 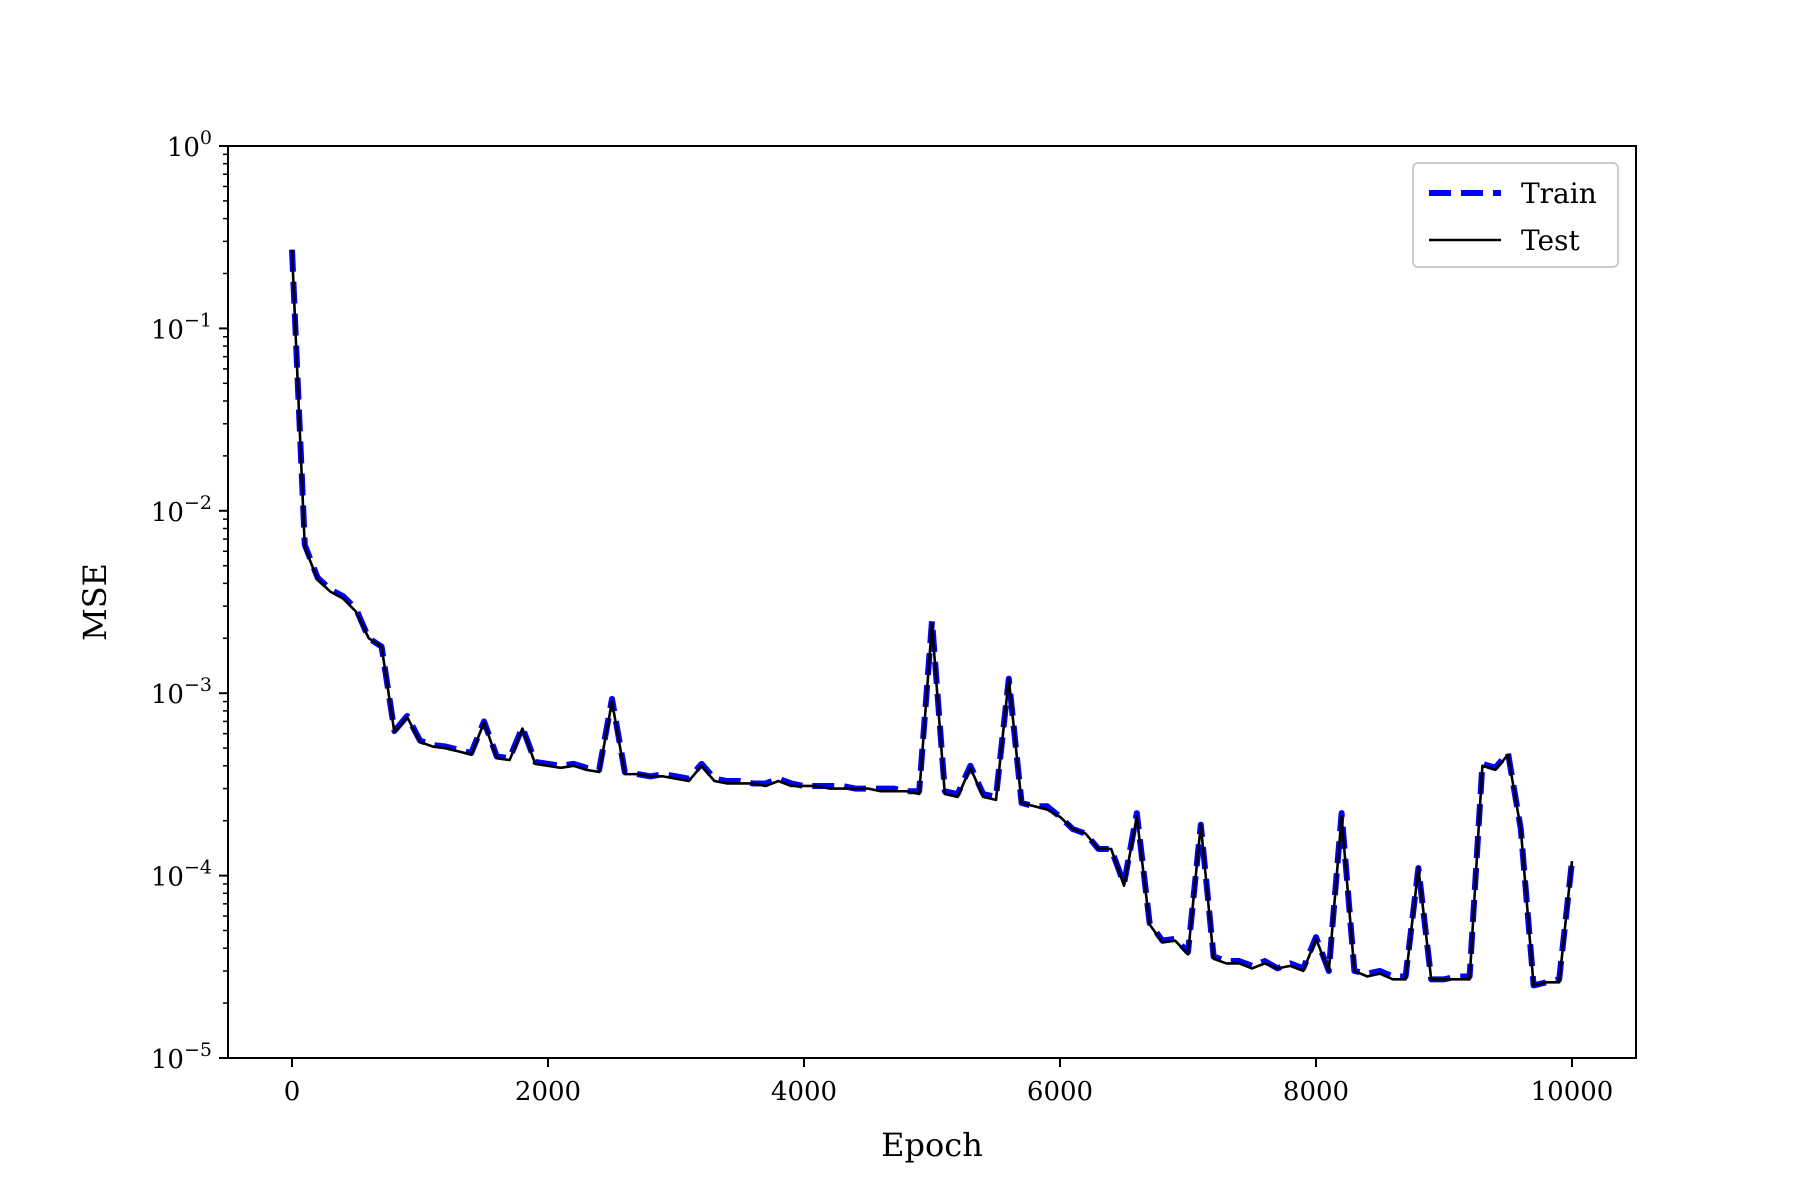 What do you see at coordinates (1572, 1092) in the screenshot?
I see `x-tick-label: 10000` at bounding box center [1572, 1092].